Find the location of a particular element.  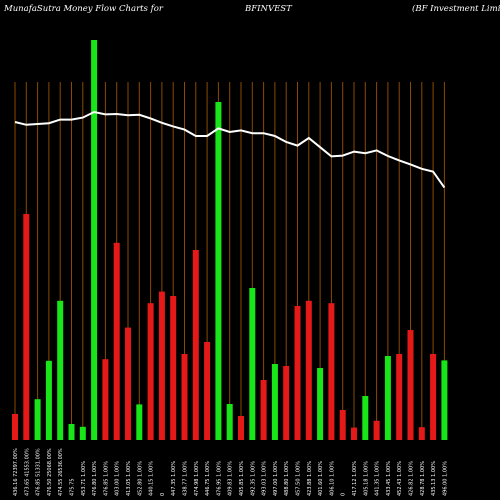

x-tick-label: 406.10 1.00% is located at coordinates (332, 478).